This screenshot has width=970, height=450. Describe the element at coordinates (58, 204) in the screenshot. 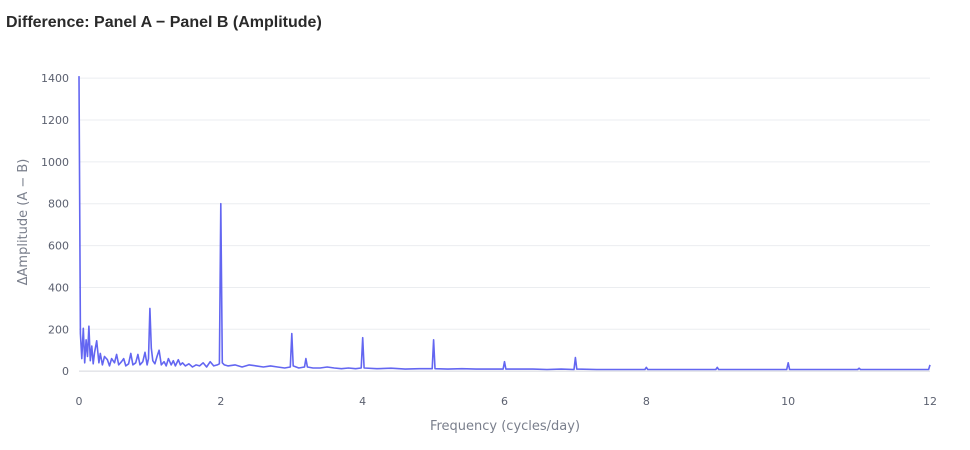

I see `y-tick-label: 800` at that location.